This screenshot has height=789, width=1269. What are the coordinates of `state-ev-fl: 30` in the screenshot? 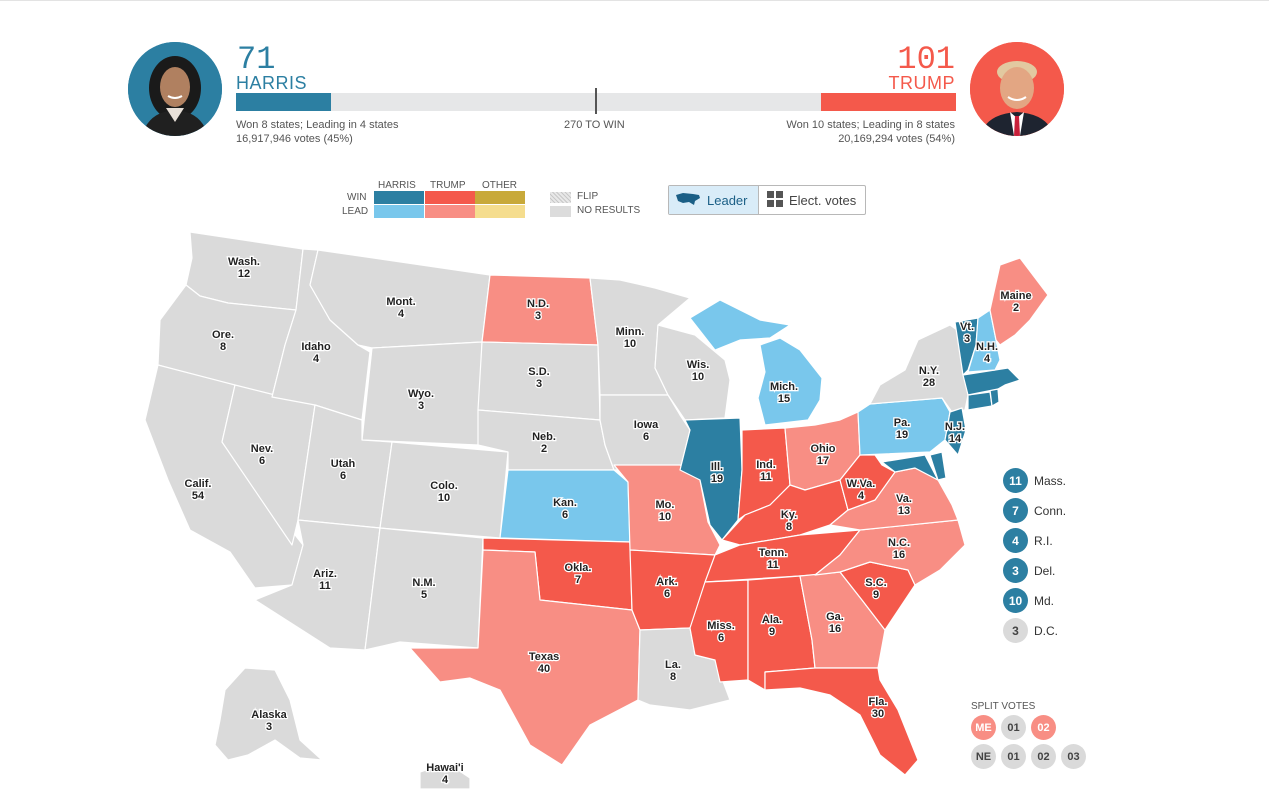 It's located at (878, 714).